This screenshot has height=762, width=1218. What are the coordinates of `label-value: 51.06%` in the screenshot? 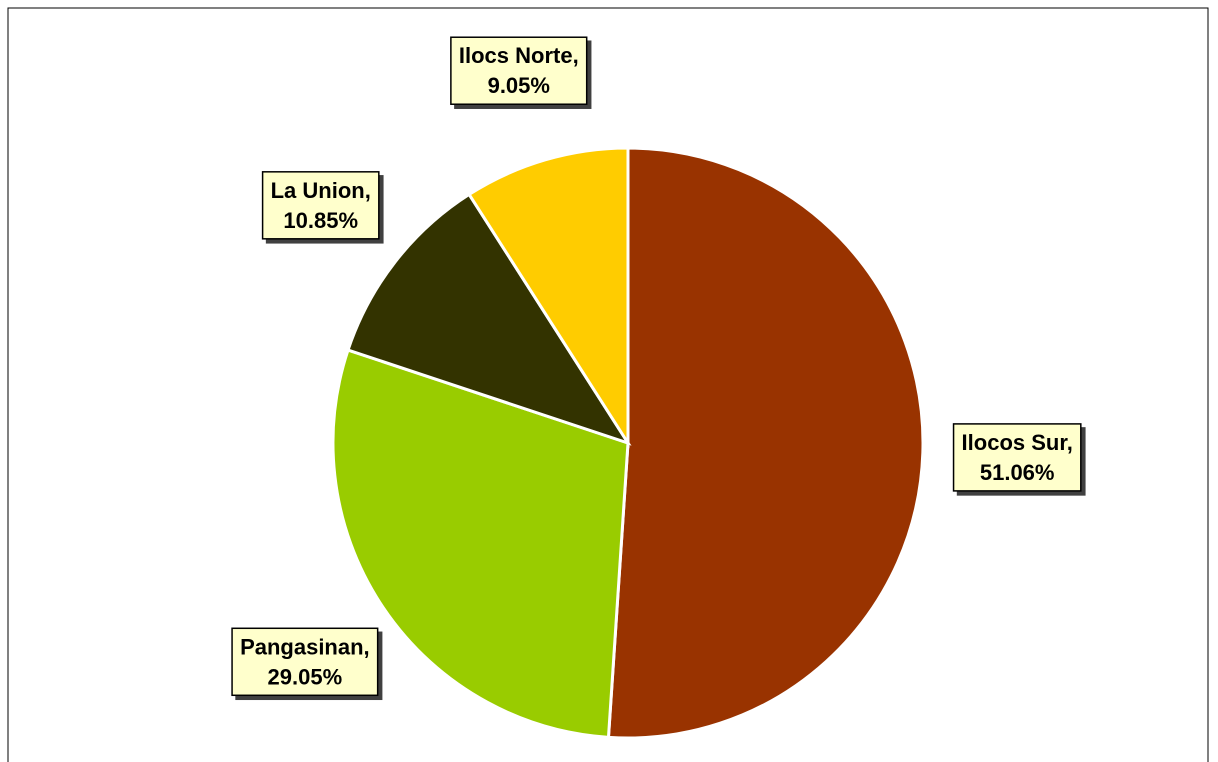 It's located at (1017, 472).